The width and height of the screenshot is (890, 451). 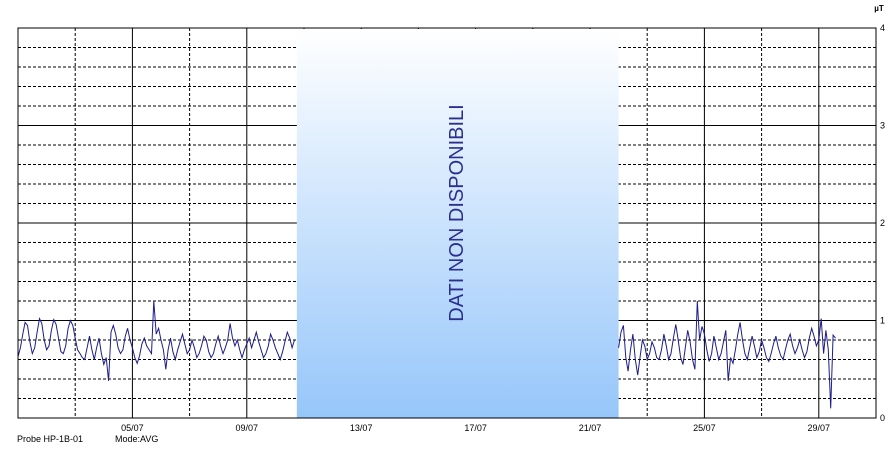 I want to click on y-tick-label: 4, so click(x=882, y=28).